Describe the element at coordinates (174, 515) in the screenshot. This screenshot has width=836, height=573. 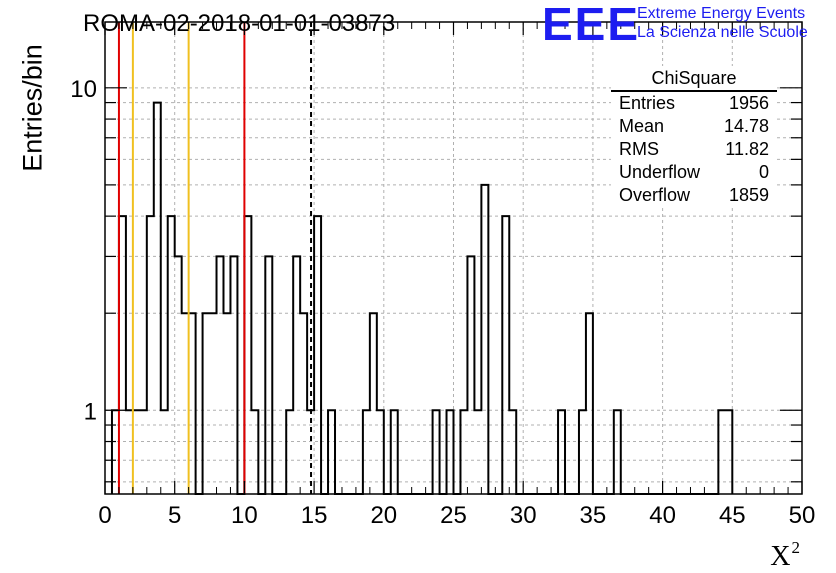
I see `x-tick-label: 5` at that location.